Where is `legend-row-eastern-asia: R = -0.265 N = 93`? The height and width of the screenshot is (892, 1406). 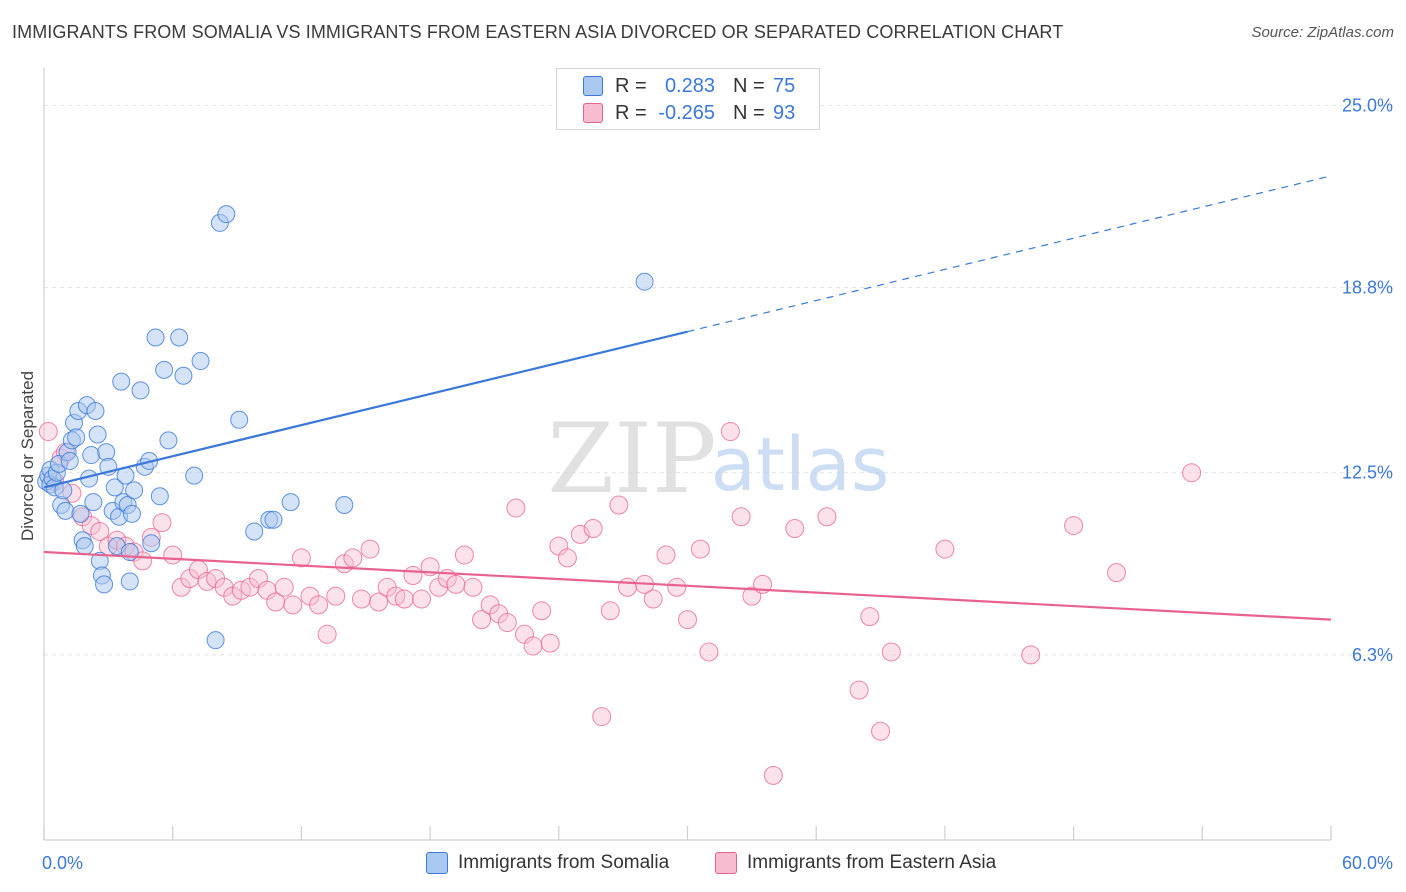 legend-row-eastern-asia: R = -0.265 N = 93 is located at coordinates (676, 113).